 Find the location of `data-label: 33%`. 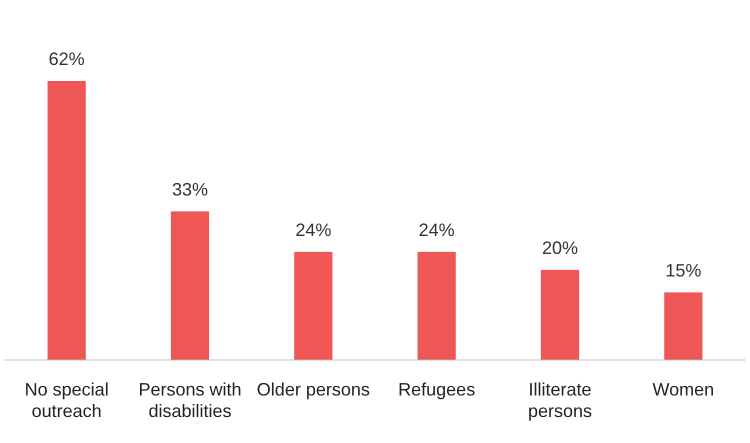

data-label: 33% is located at coordinates (190, 189).